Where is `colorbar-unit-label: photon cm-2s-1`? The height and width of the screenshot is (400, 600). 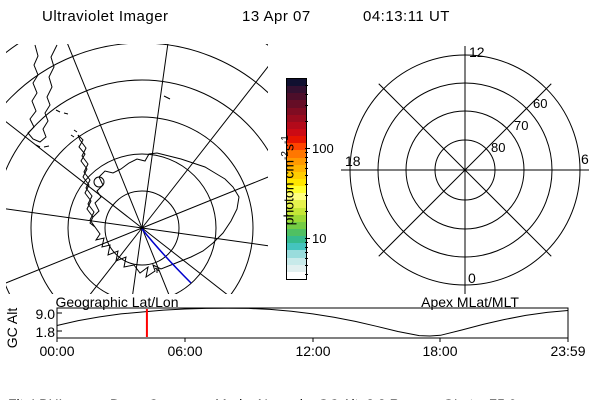
colorbar-unit-label: photon cm-2s-1 is located at coordinates (288, 180).